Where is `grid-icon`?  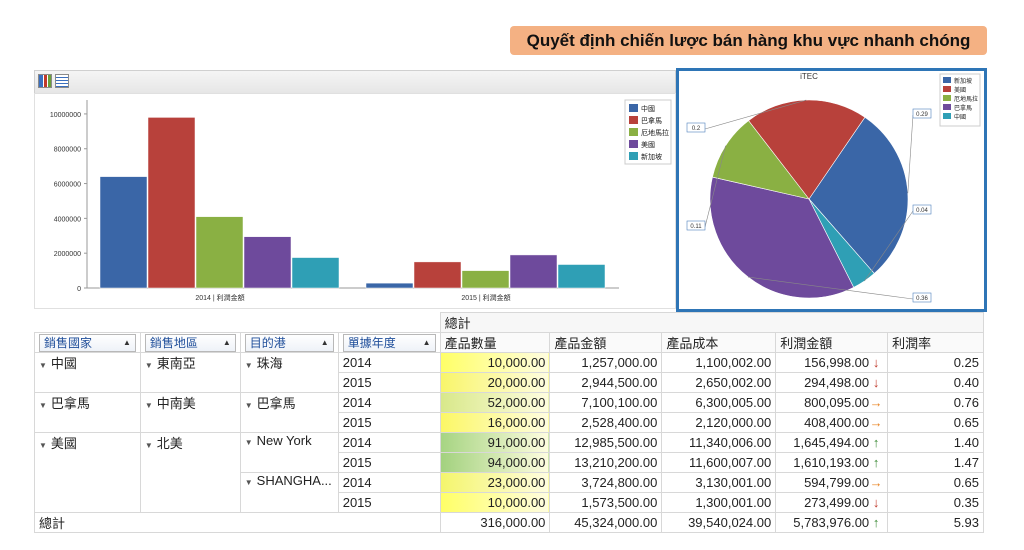
grid-icon is located at coordinates (62, 81).